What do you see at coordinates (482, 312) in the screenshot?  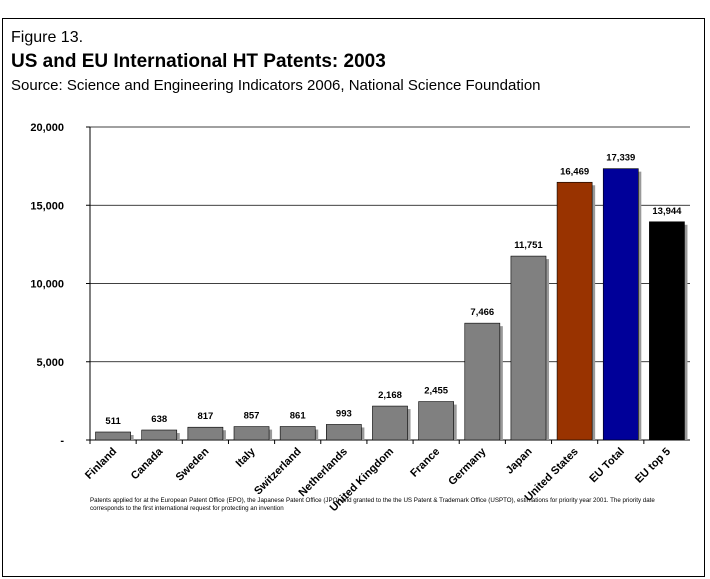 I see `value-label: 7,466` at bounding box center [482, 312].